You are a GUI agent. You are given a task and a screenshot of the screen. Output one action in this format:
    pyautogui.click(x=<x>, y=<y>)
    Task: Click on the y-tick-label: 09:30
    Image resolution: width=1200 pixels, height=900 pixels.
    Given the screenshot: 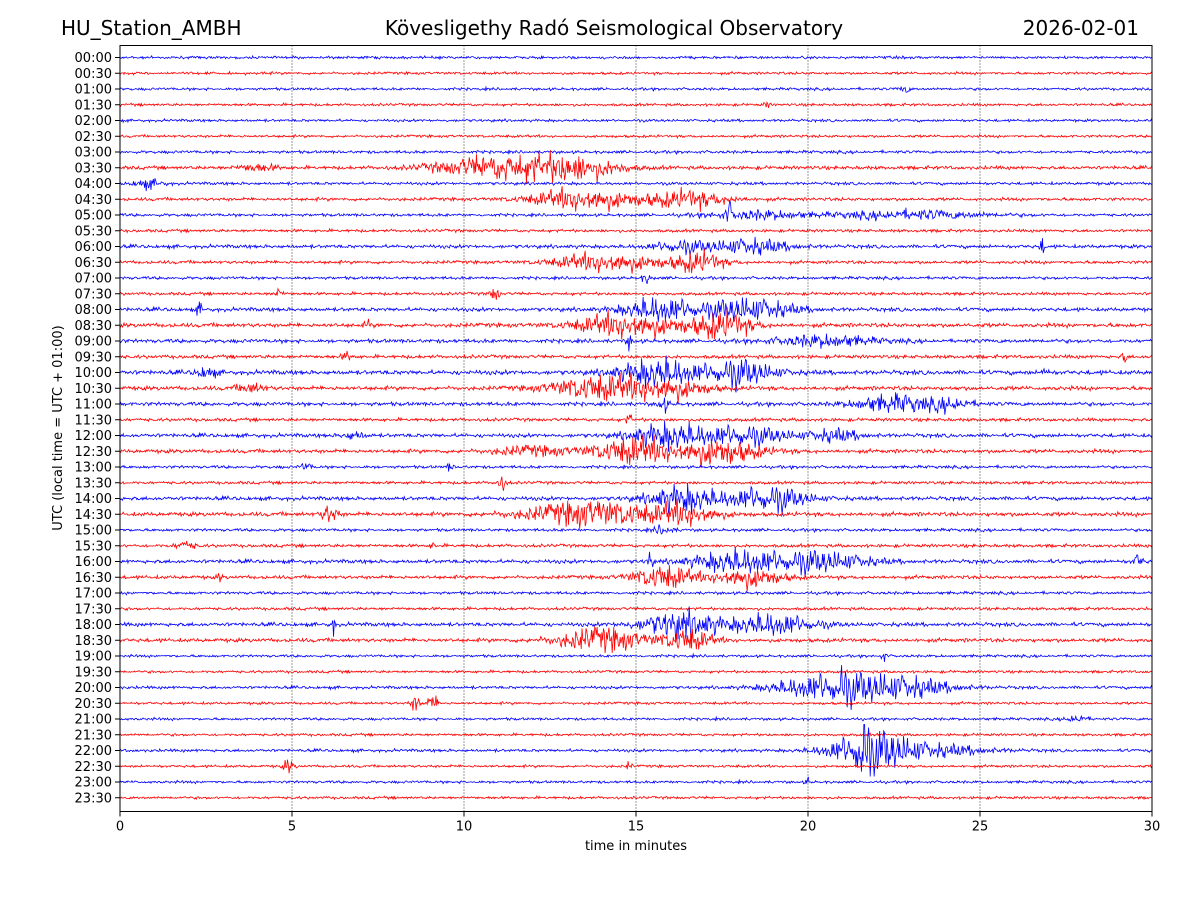 What is the action you would take?
    pyautogui.click(x=93, y=357)
    